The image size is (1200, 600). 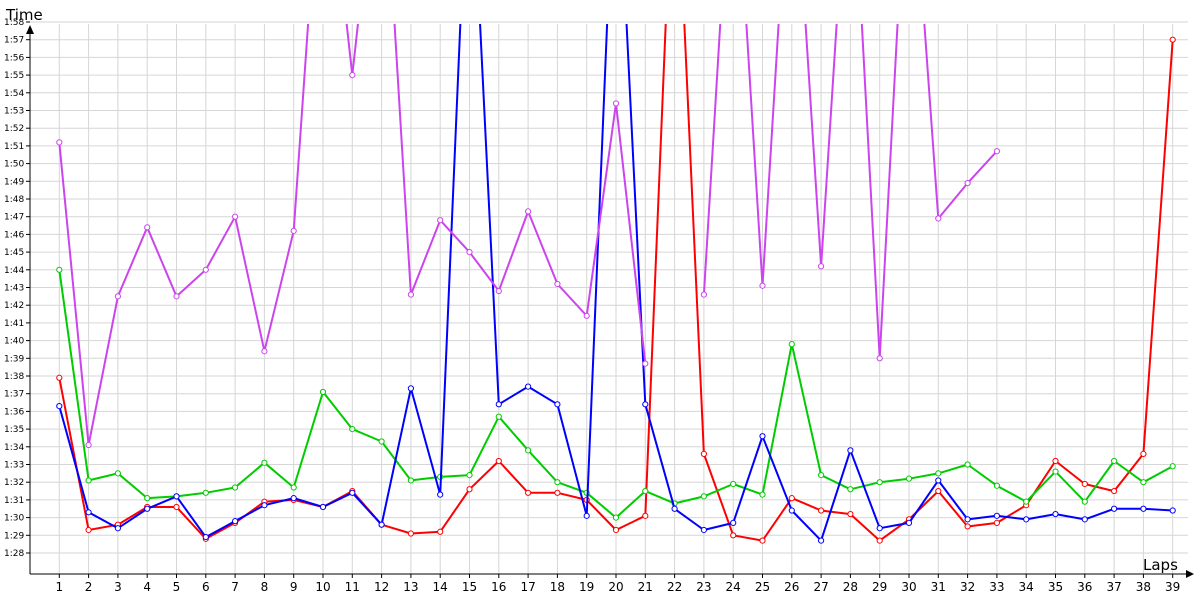 I want to click on x-tick-label: 38, so click(x=1143, y=587).